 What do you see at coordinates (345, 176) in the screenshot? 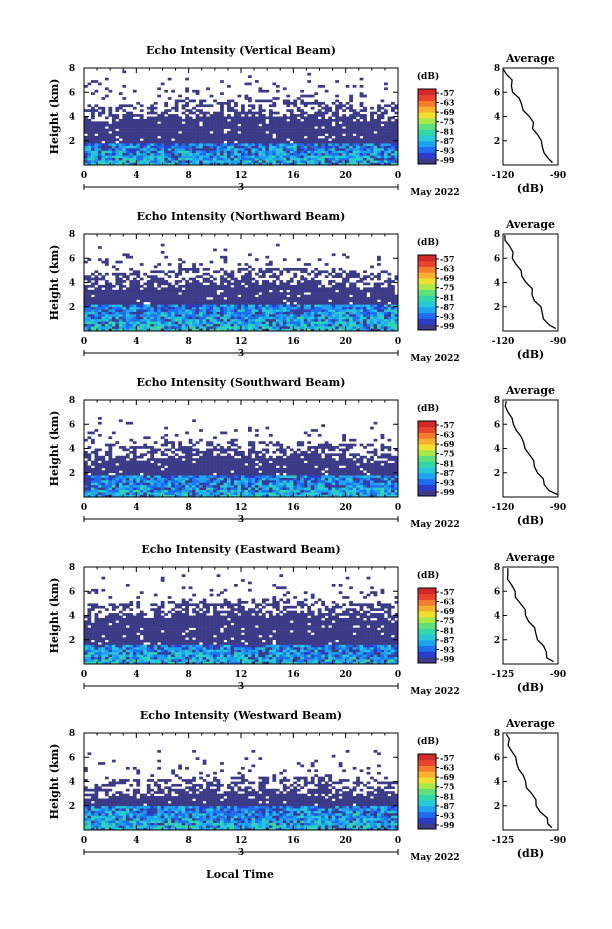
I see `x-tick-label: 20` at bounding box center [345, 176].